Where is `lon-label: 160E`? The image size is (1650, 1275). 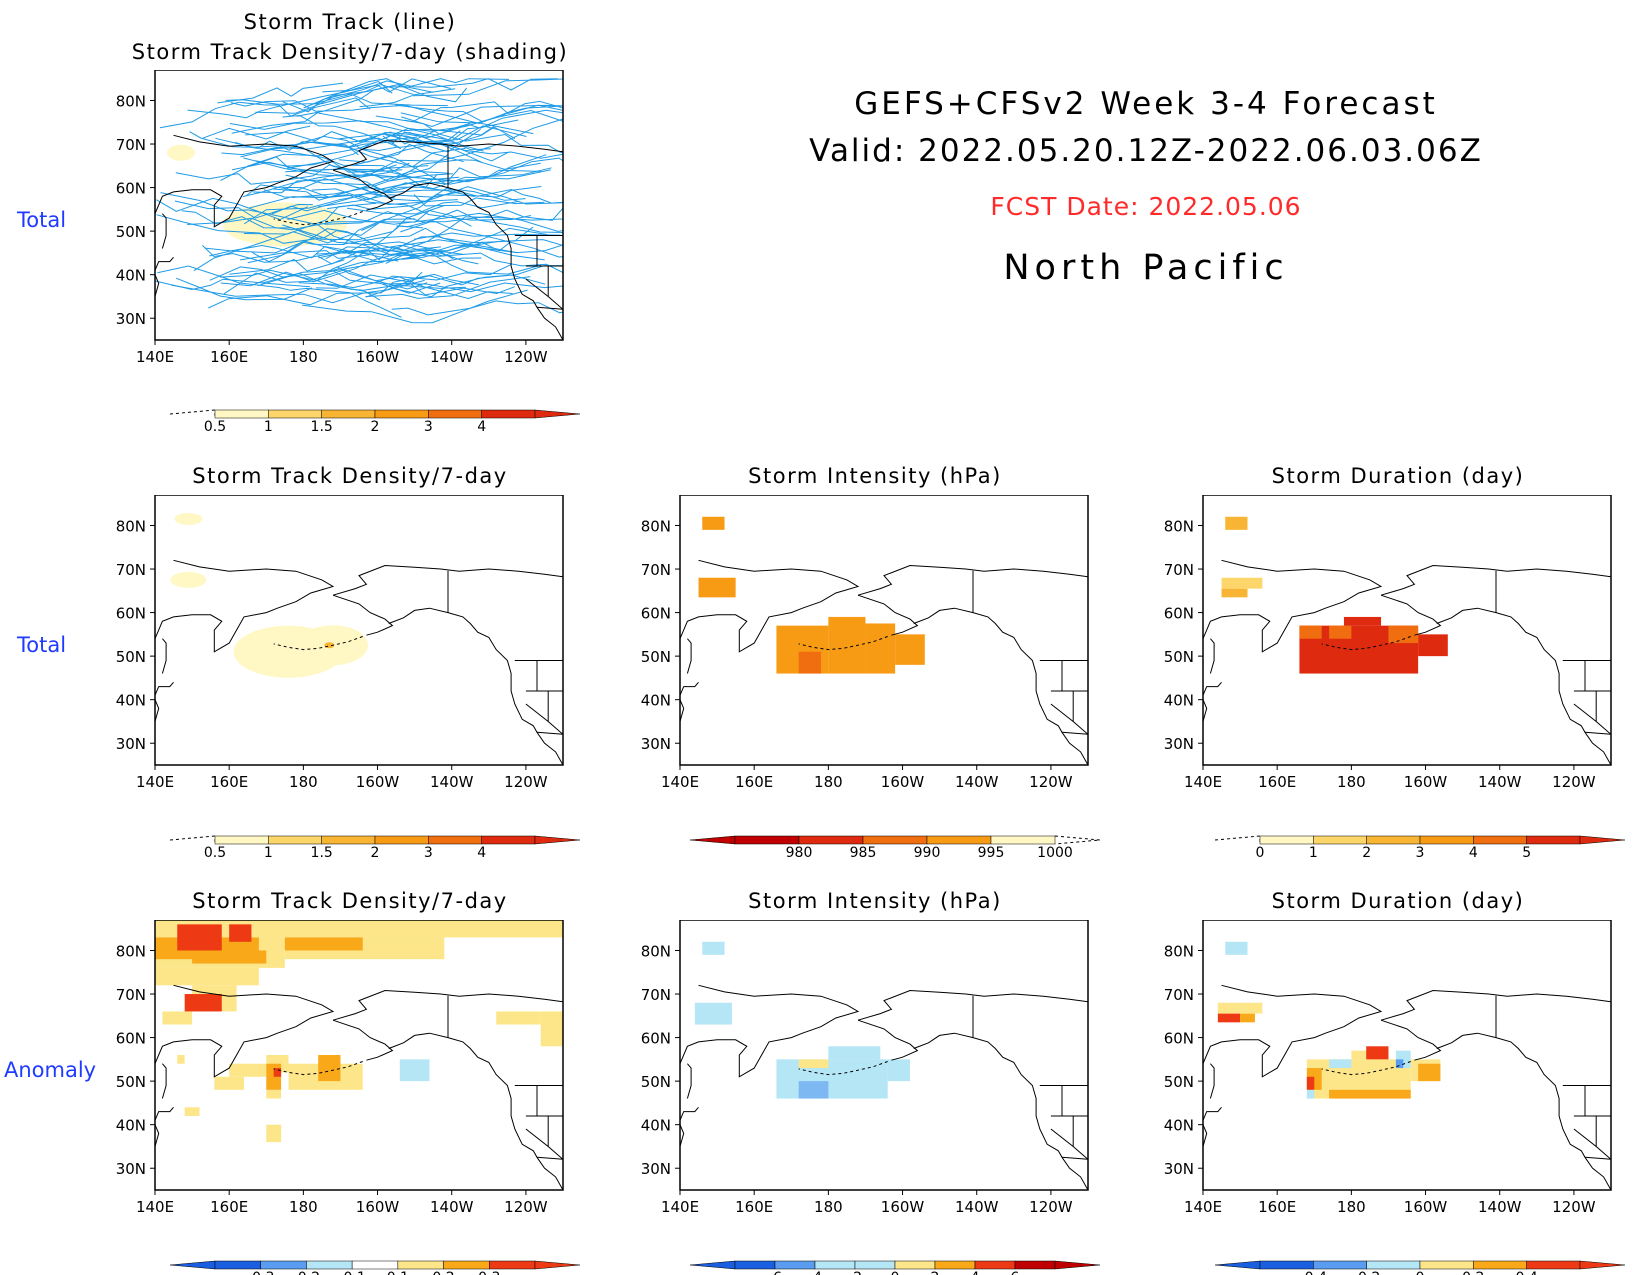 lon-label: 160E is located at coordinates (754, 1207).